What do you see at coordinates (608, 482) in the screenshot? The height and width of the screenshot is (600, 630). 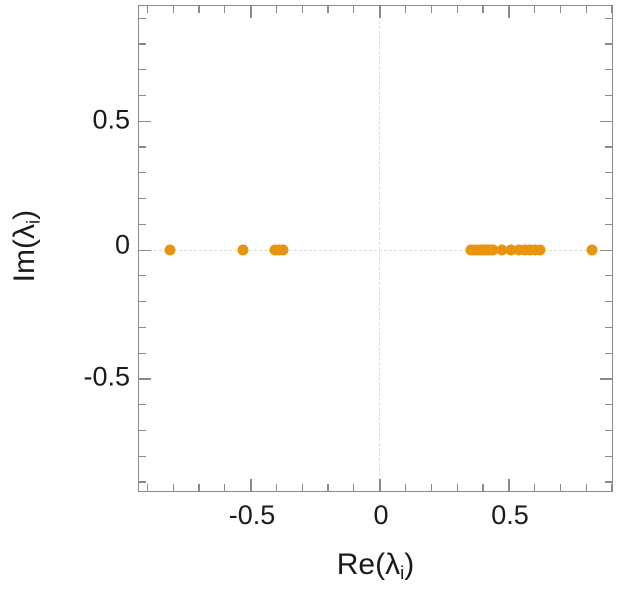 I see `y-tick-right--0.9` at bounding box center [608, 482].